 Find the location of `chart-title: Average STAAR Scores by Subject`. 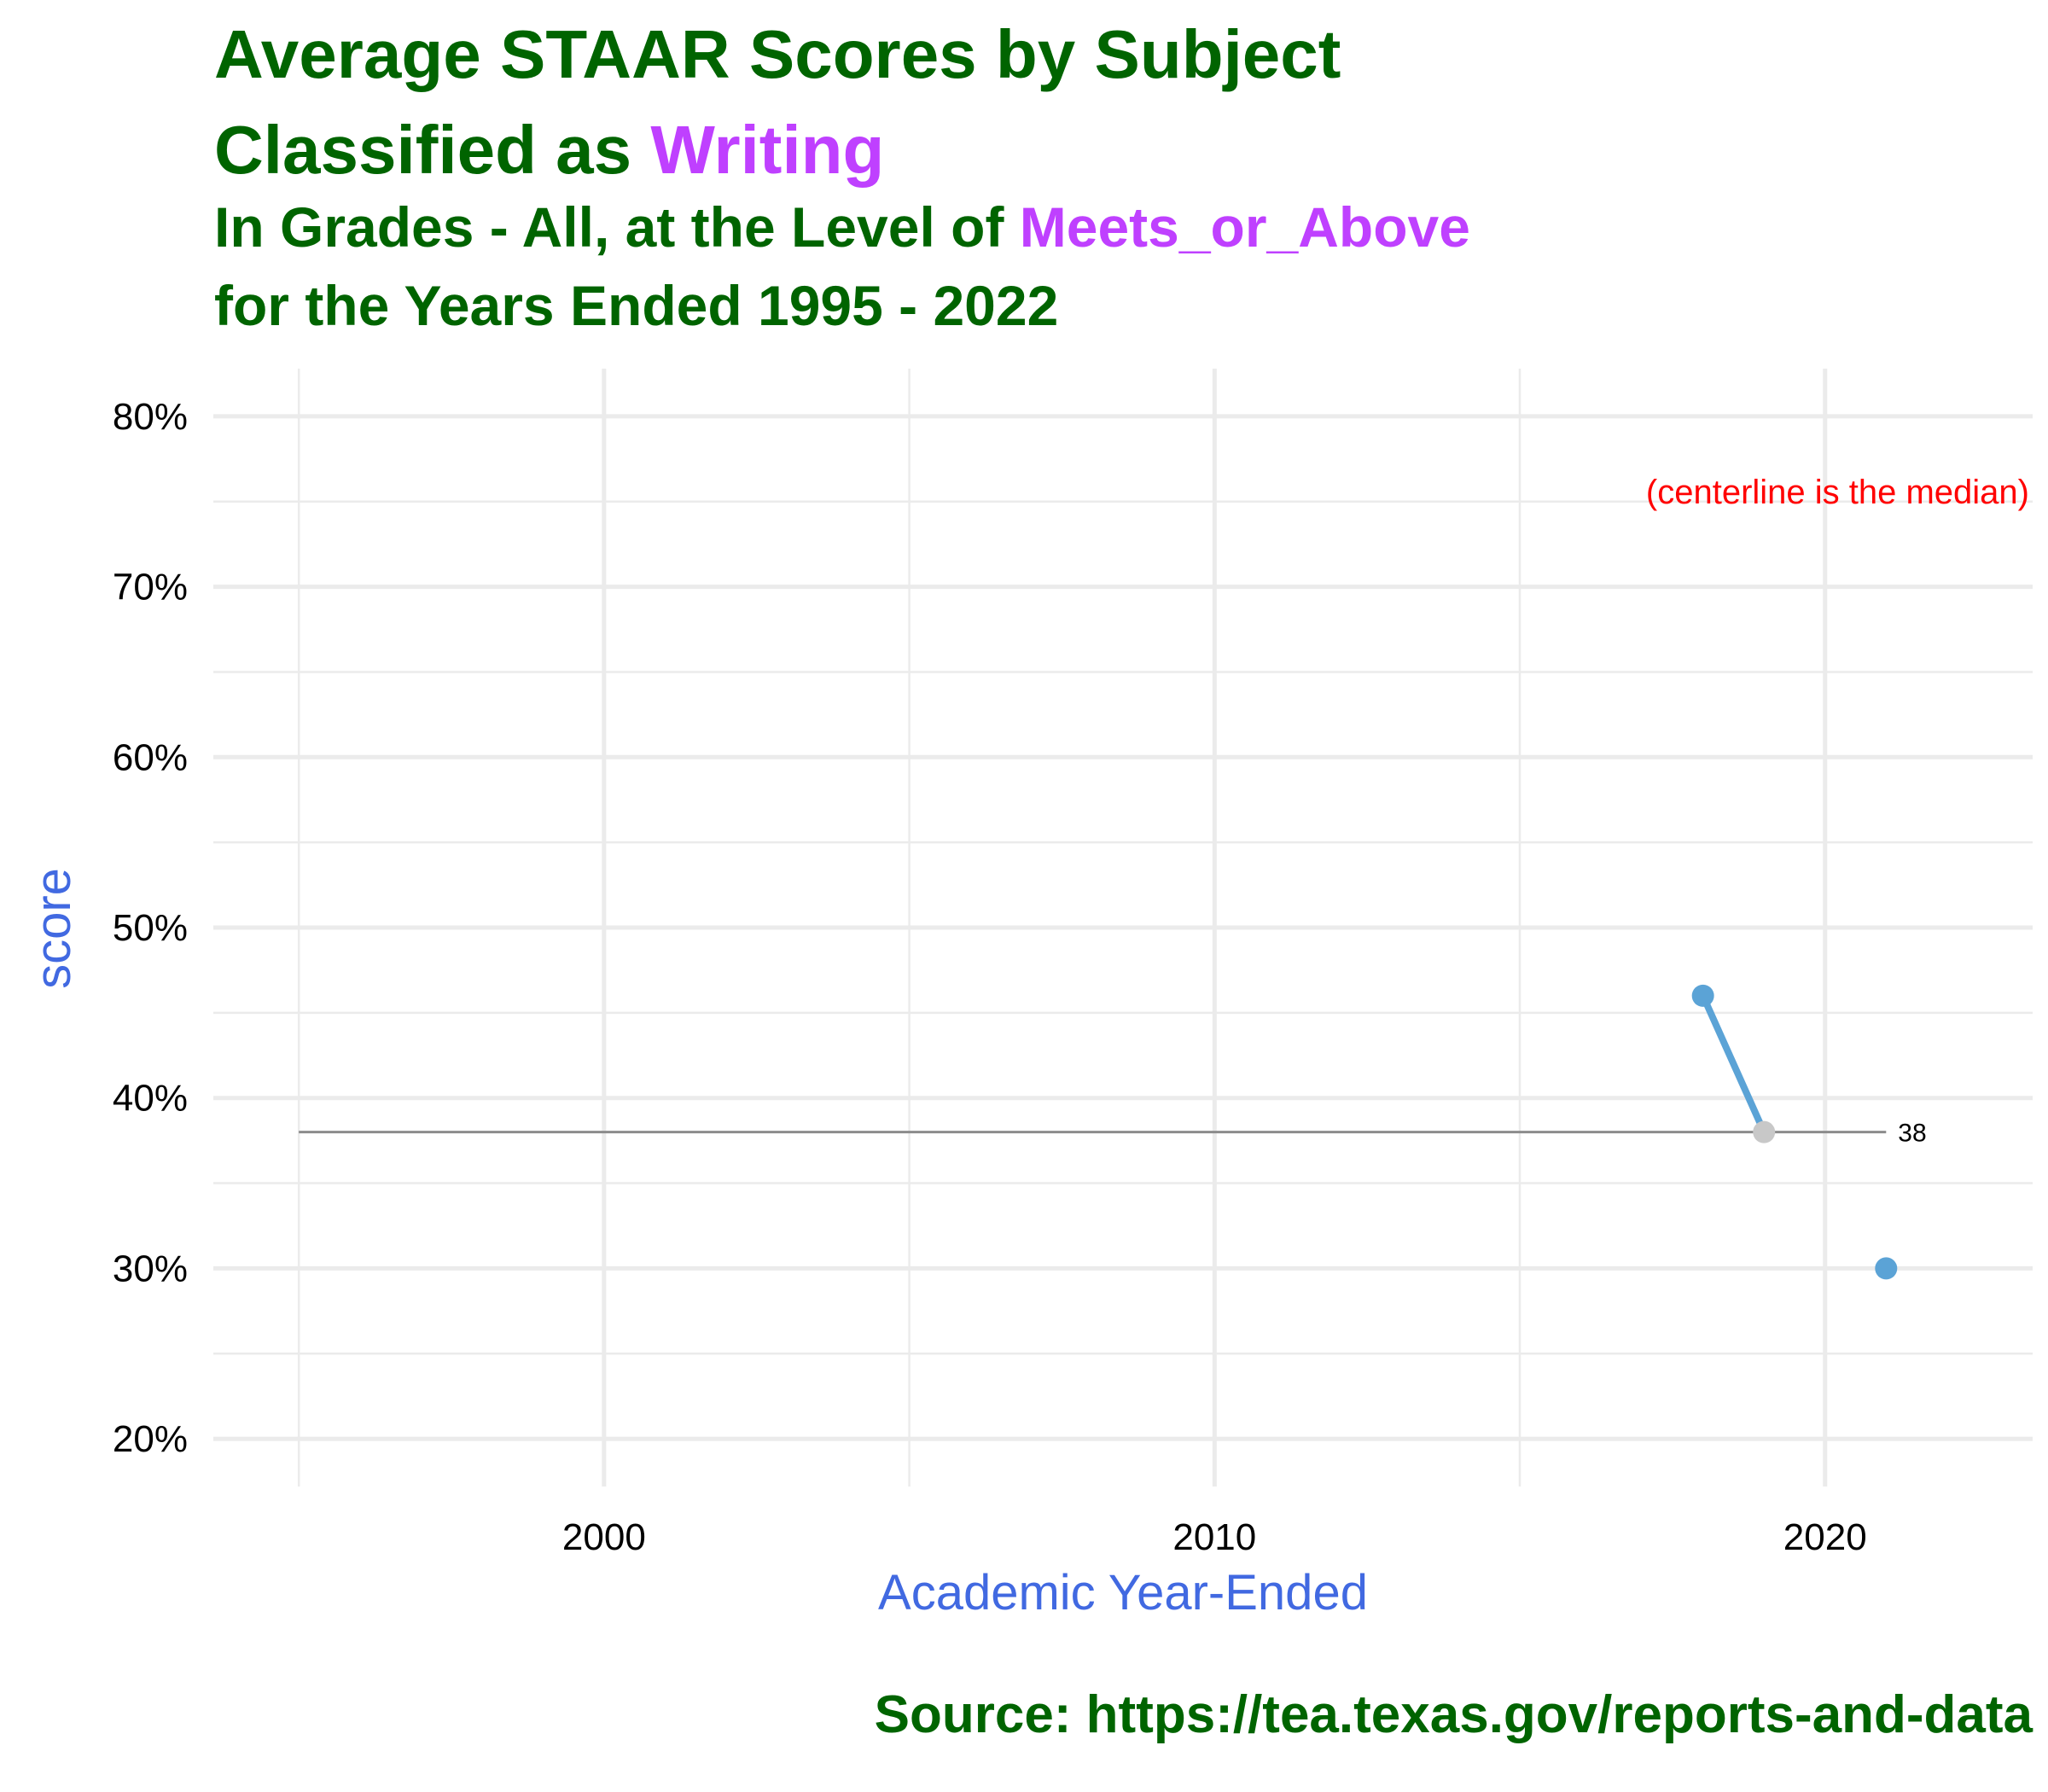

chart-title: Average STAAR Scores by Subject is located at coordinates (777, 54).